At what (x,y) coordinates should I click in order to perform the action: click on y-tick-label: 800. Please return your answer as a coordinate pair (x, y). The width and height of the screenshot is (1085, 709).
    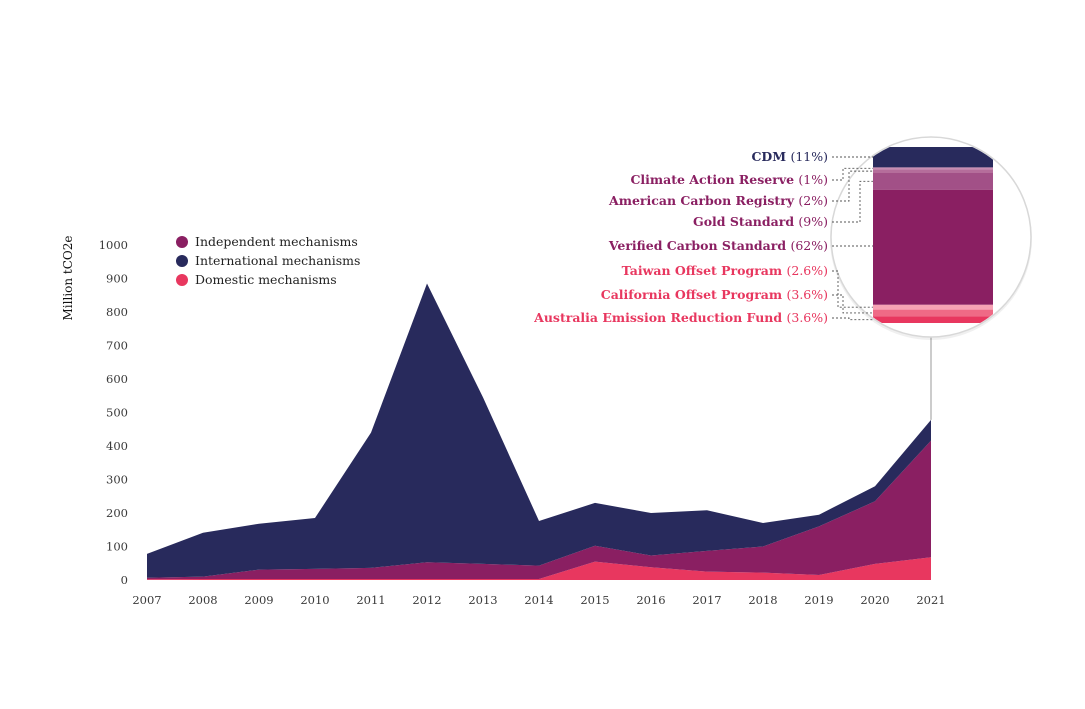
    Looking at the image, I should click on (117, 312).